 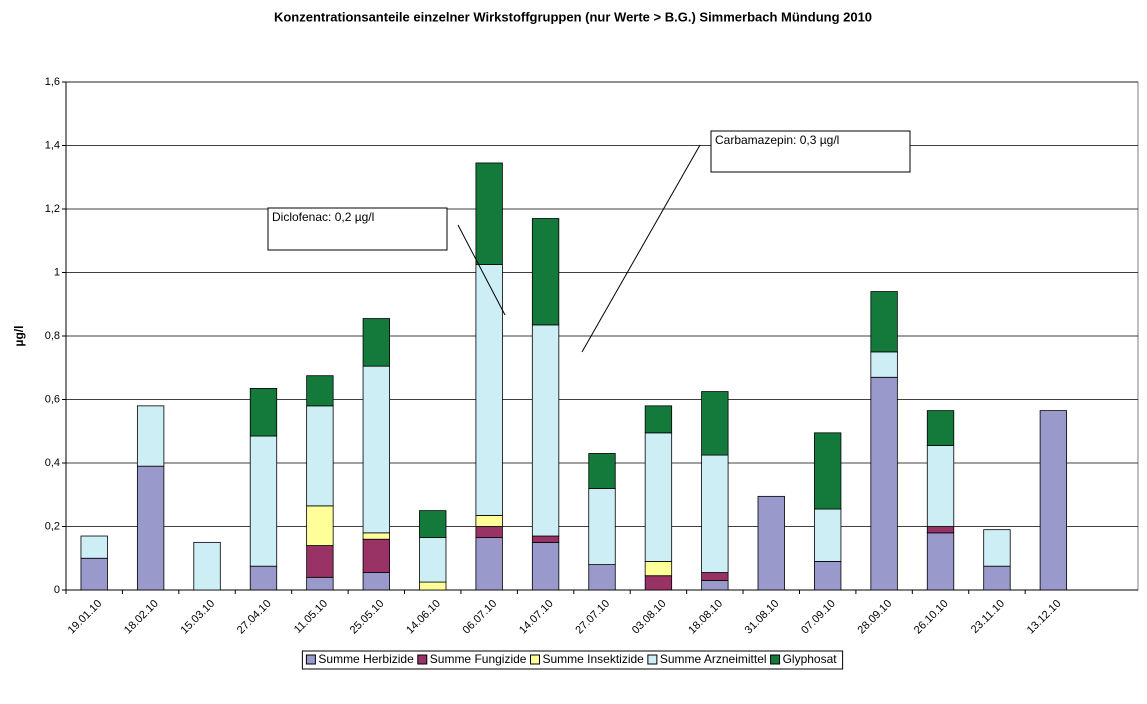 What do you see at coordinates (536, 617) in the screenshot?
I see `x-tick-label: 14.07.10` at bounding box center [536, 617].